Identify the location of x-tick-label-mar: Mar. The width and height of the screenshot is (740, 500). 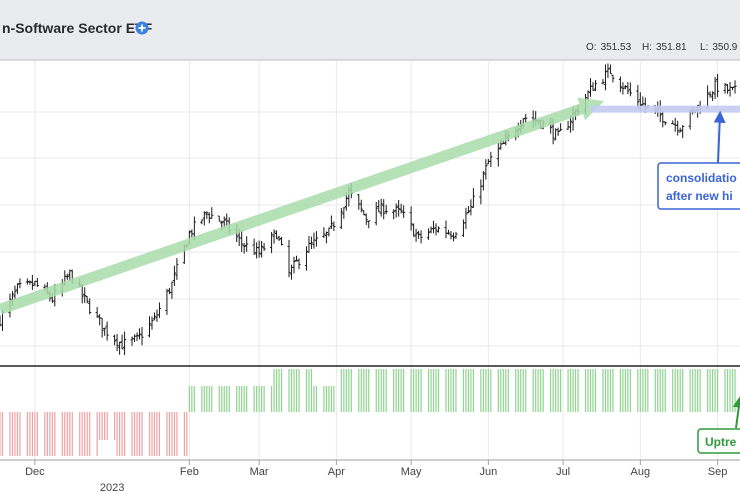
(259, 472).